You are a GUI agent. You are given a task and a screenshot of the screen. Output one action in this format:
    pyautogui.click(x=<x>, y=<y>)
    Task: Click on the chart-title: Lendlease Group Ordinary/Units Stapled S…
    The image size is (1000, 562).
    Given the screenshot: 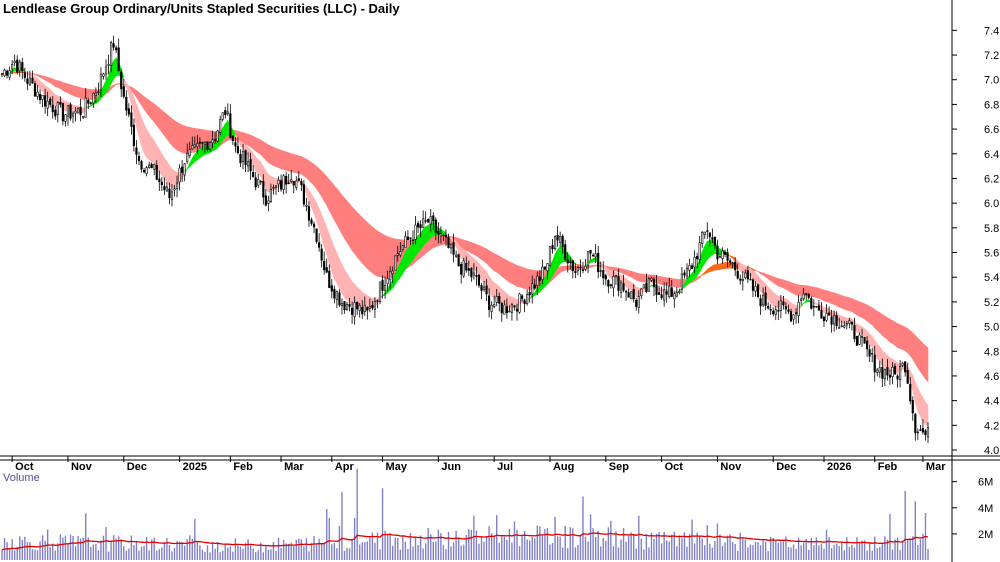 What is the action you would take?
    pyautogui.click(x=201, y=8)
    